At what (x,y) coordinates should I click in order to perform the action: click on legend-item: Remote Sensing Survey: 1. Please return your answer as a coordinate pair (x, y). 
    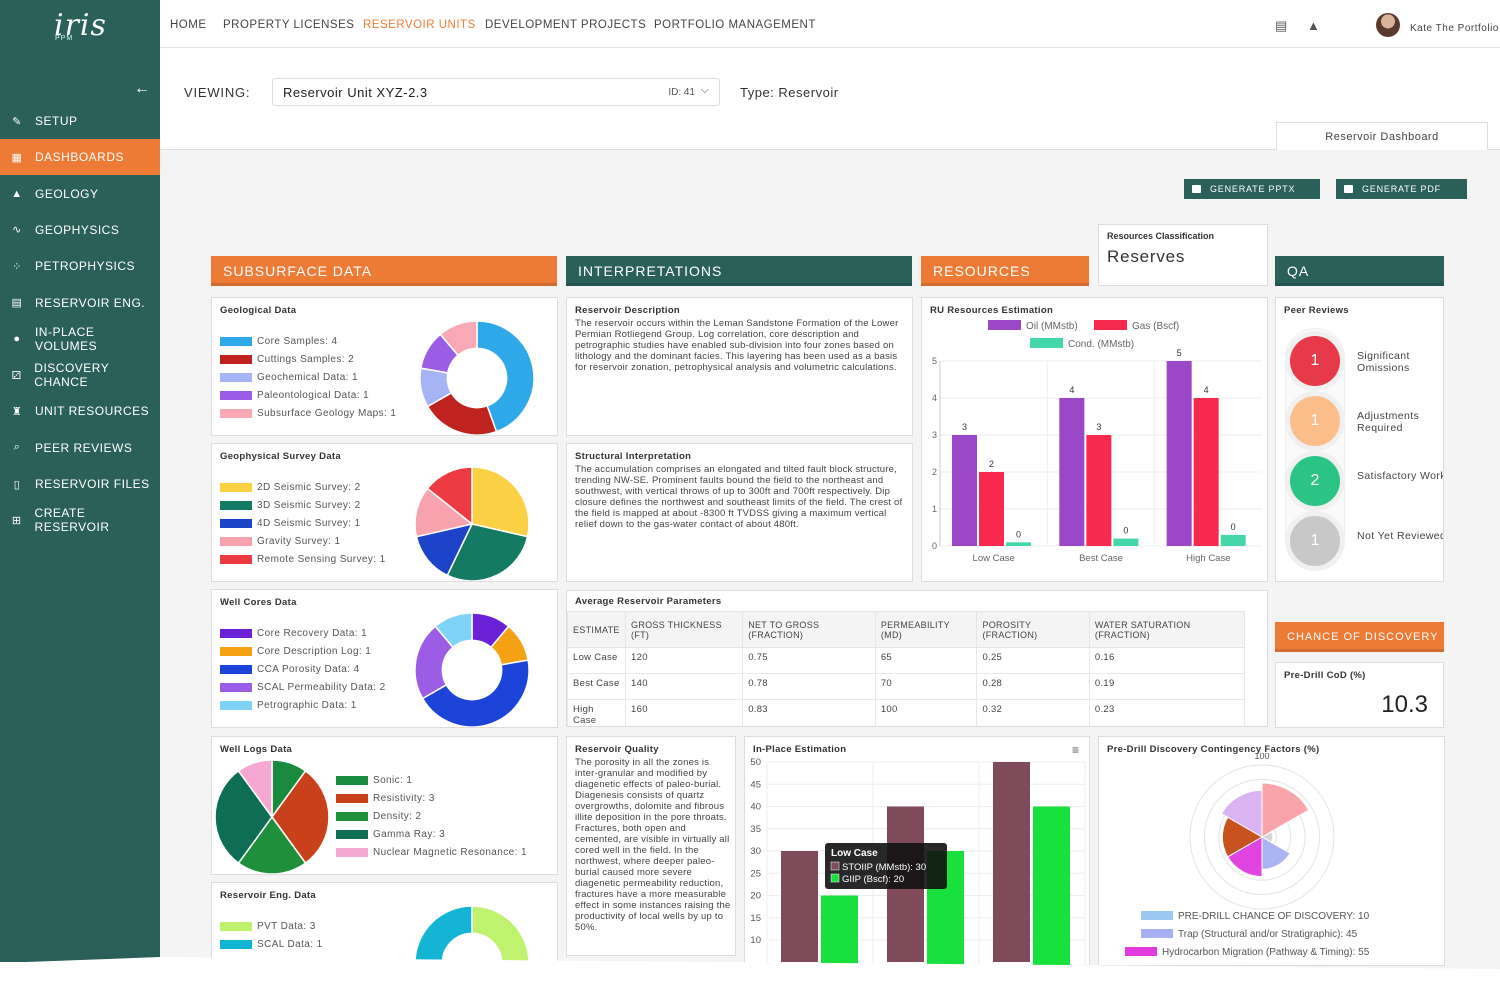
    Looking at the image, I should click on (303, 559).